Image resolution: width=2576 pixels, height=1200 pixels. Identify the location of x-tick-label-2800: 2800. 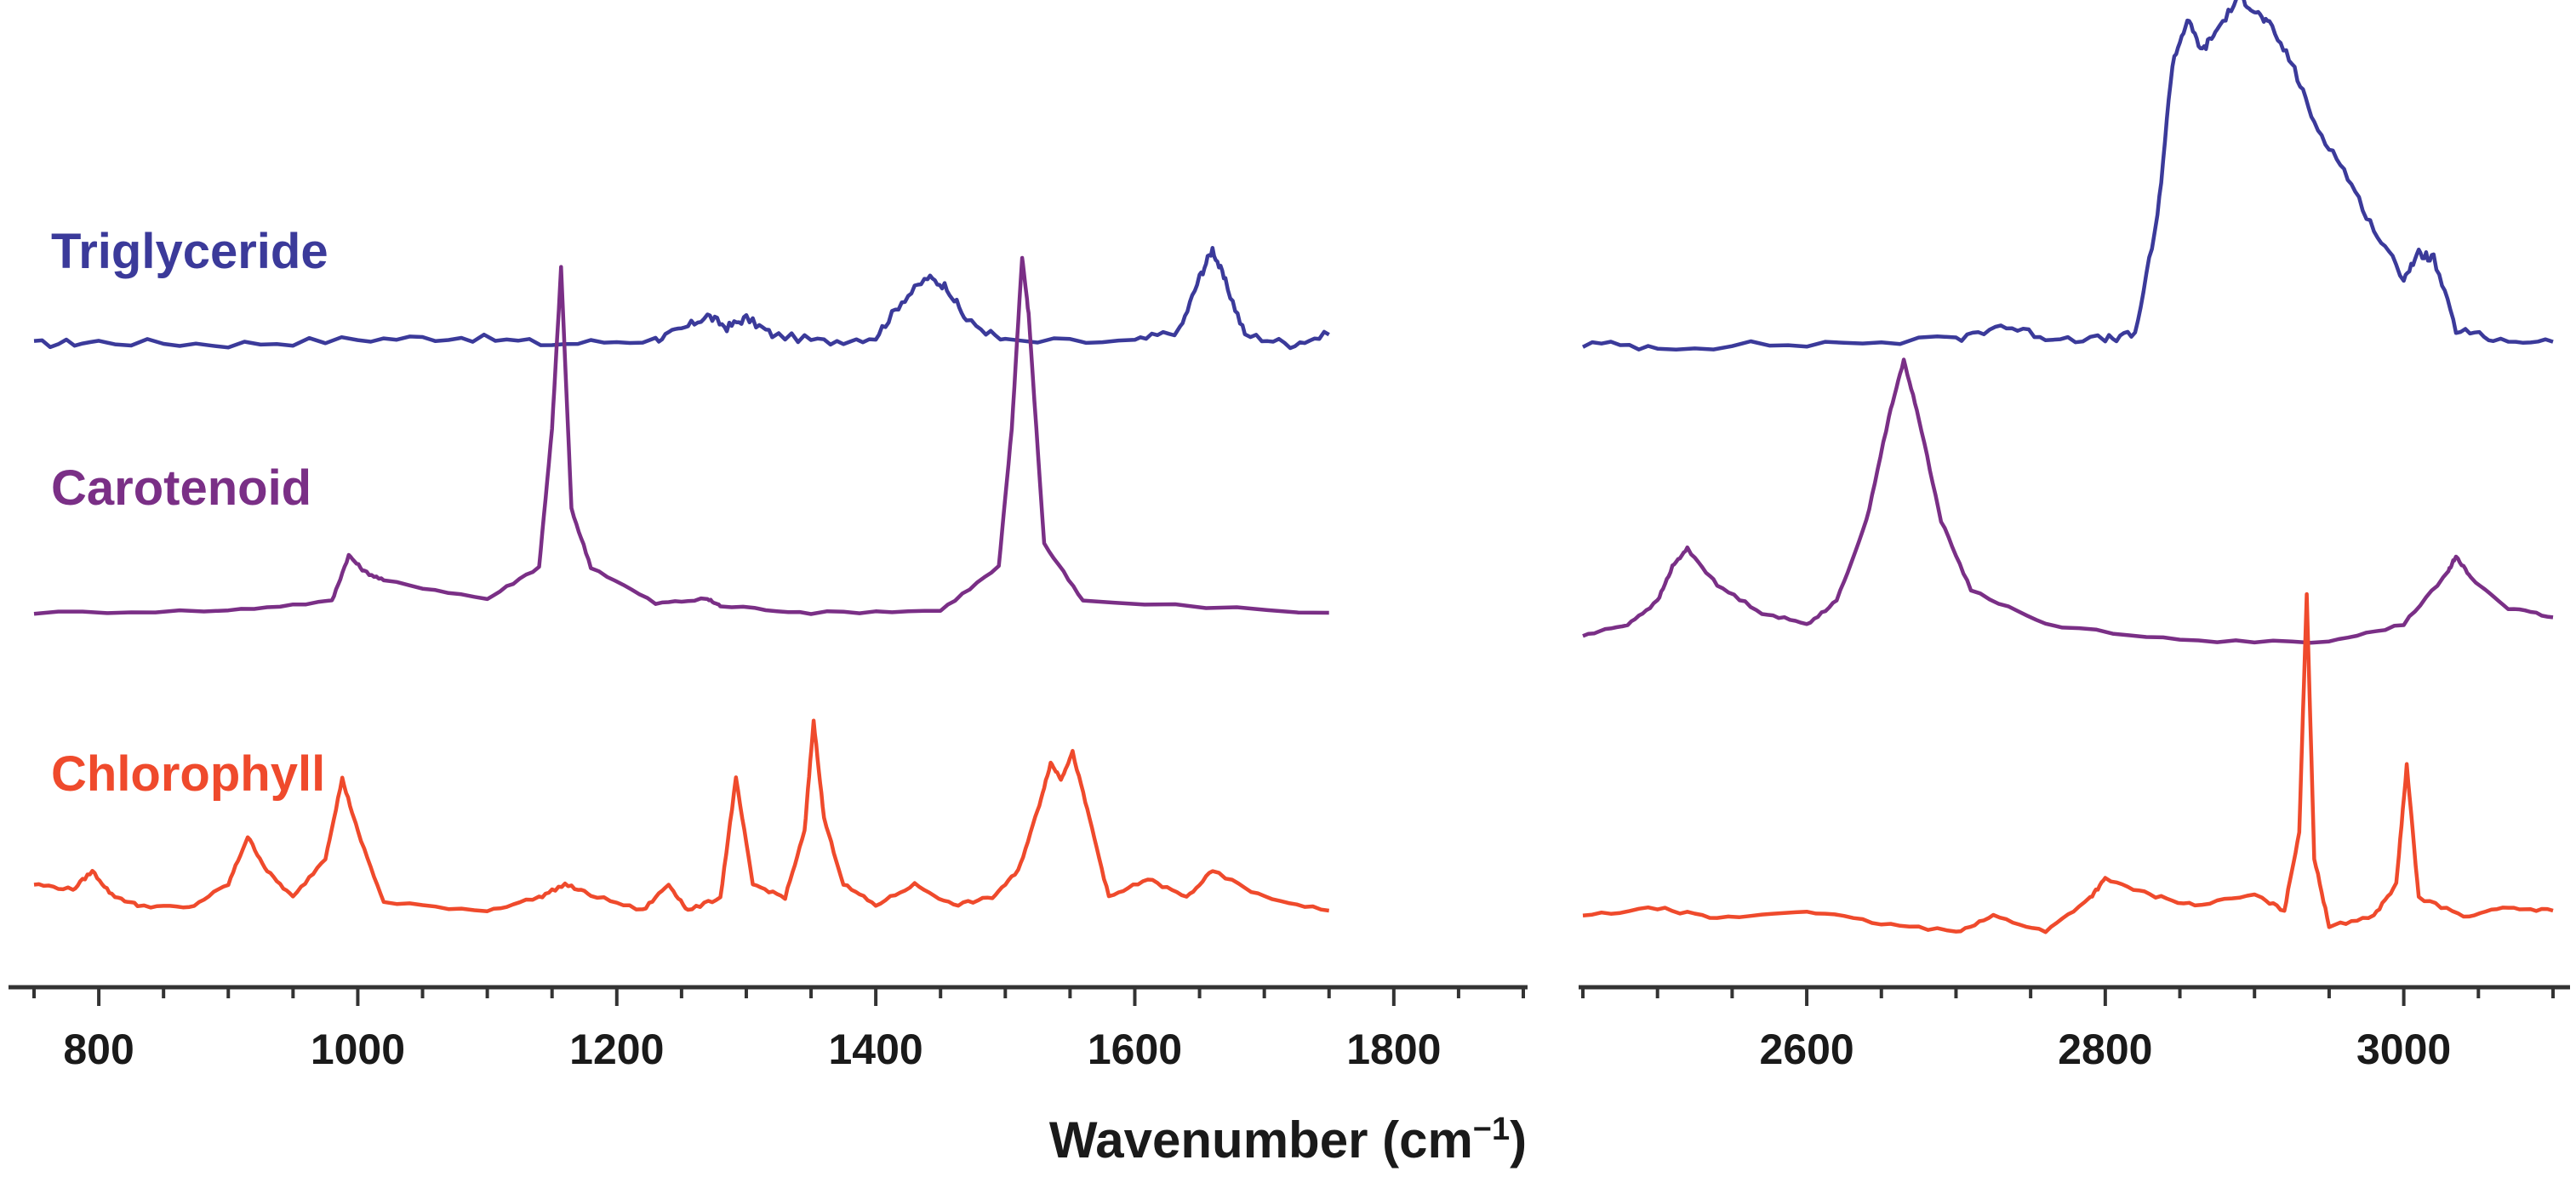
(2105, 1050).